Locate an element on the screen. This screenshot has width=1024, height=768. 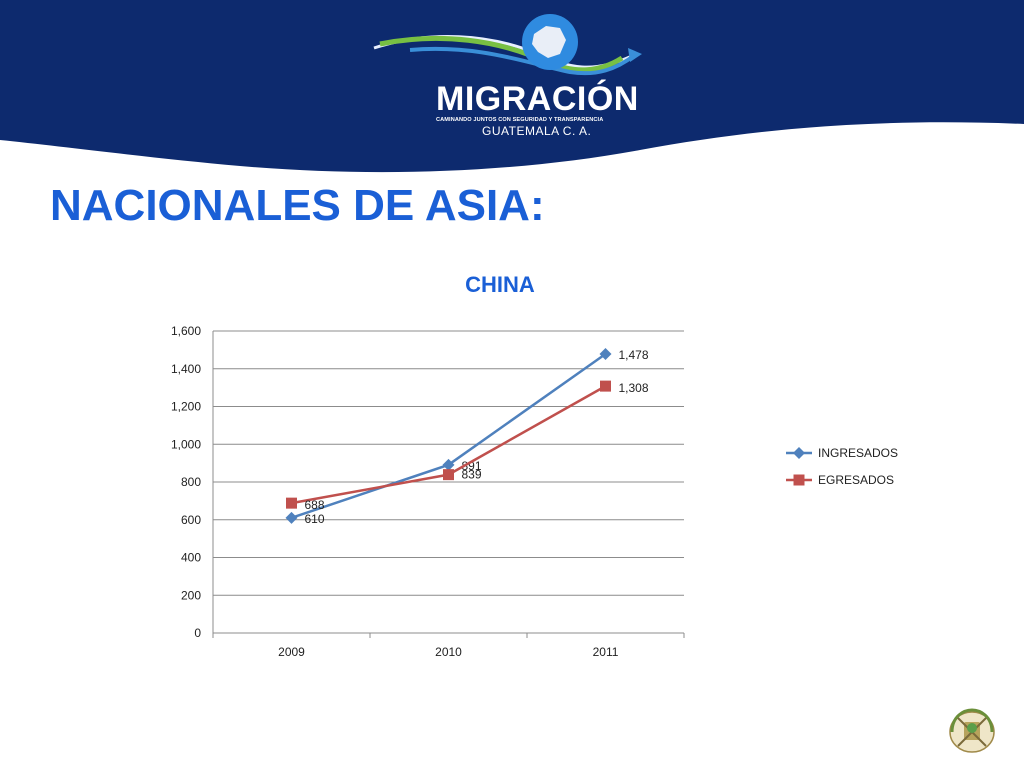
x-axis-ticks: 2009 2010 2011 is located at coordinates (448, 646).